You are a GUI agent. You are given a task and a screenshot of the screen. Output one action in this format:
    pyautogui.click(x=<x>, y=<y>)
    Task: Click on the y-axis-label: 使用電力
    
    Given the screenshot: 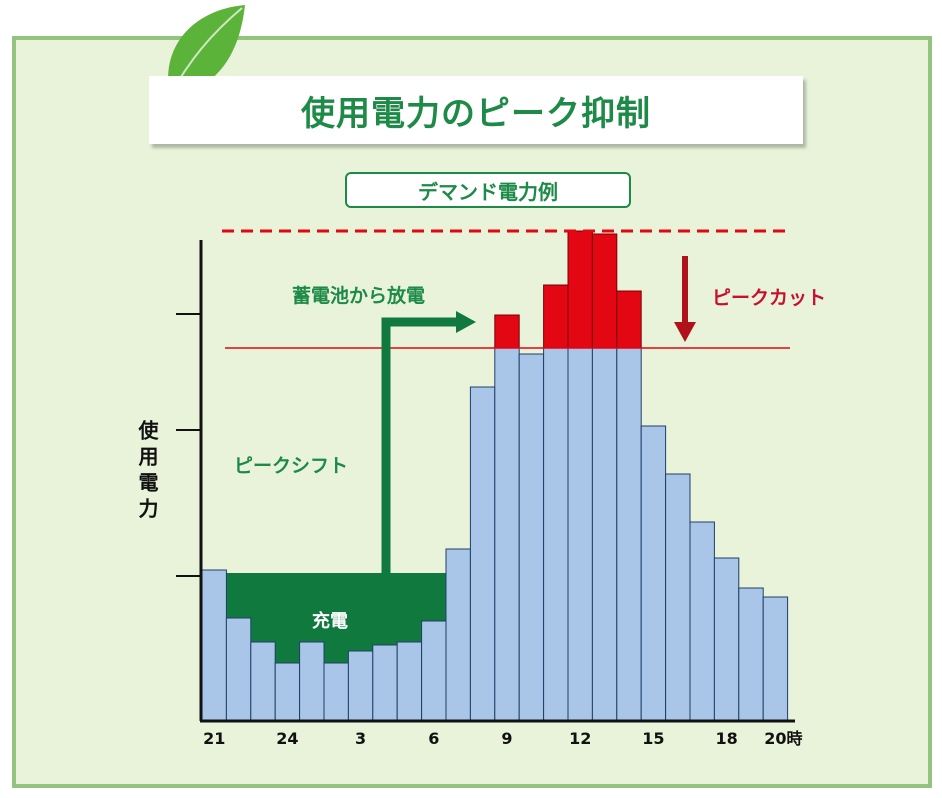 What is the action you would take?
    pyautogui.click(x=147, y=472)
    